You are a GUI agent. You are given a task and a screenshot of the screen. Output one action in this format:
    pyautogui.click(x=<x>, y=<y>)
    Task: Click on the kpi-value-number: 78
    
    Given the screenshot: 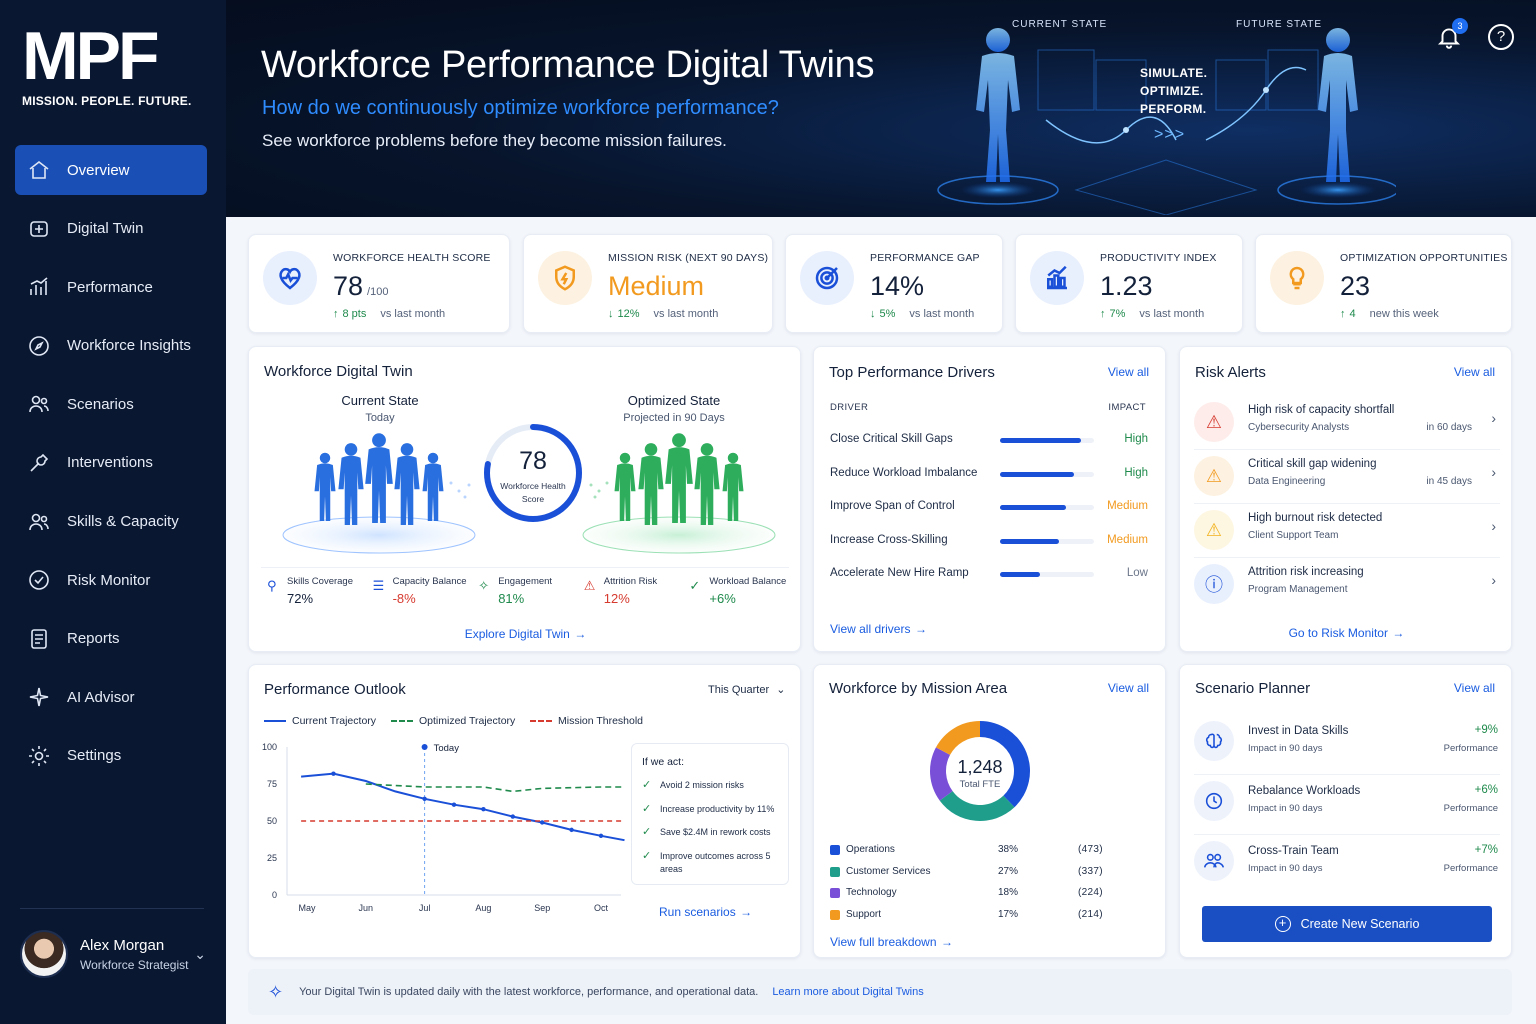 What is the action you would take?
    pyautogui.click(x=348, y=286)
    